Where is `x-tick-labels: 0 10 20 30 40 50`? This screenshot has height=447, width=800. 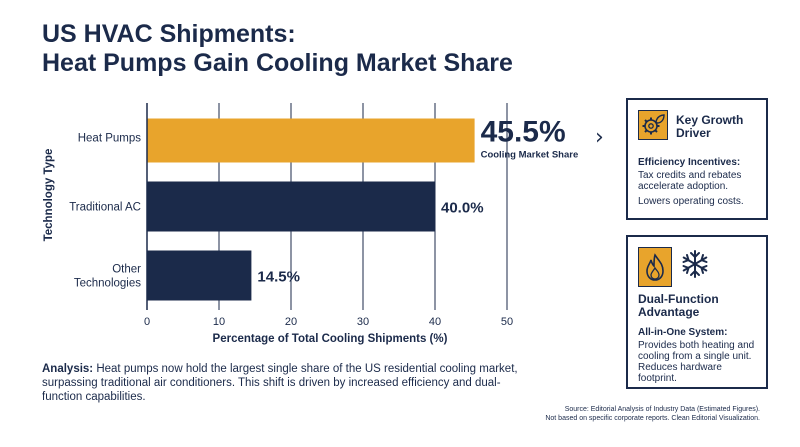 x-tick-labels: 0 10 20 30 40 50 is located at coordinates (328, 322).